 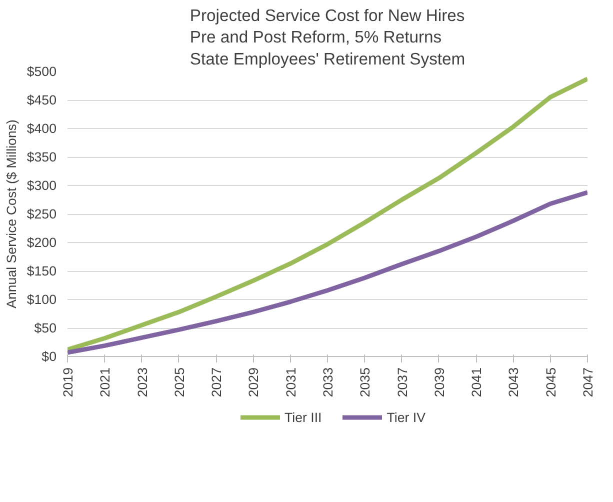 I want to click on x-tick-label: 2023, so click(x=142, y=382).